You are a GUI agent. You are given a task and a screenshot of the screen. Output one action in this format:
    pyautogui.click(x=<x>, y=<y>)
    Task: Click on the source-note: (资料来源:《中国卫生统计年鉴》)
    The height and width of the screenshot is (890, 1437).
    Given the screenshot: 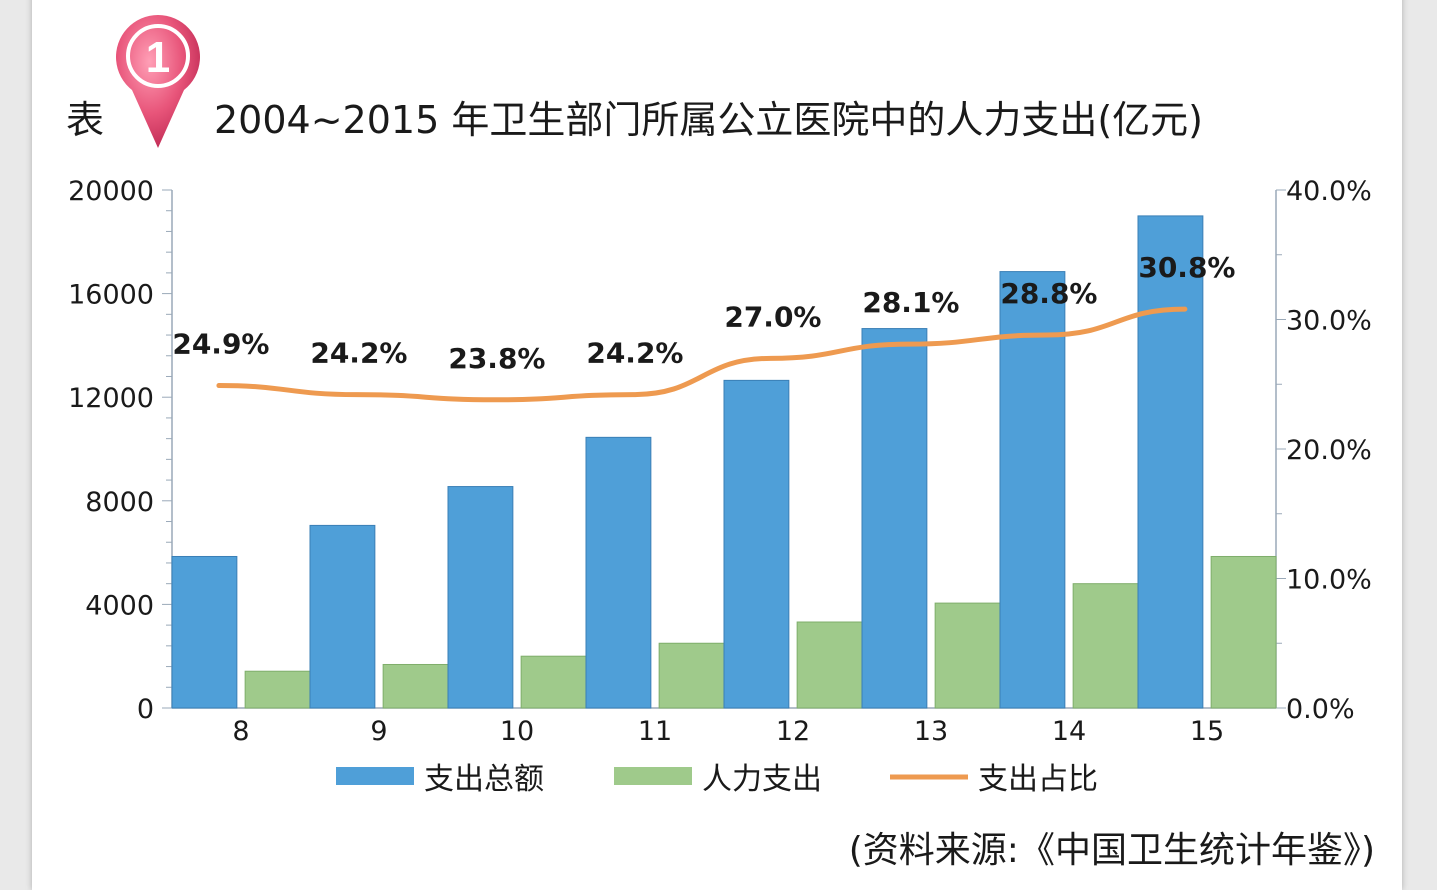 What is the action you would take?
    pyautogui.click(x=1112, y=851)
    